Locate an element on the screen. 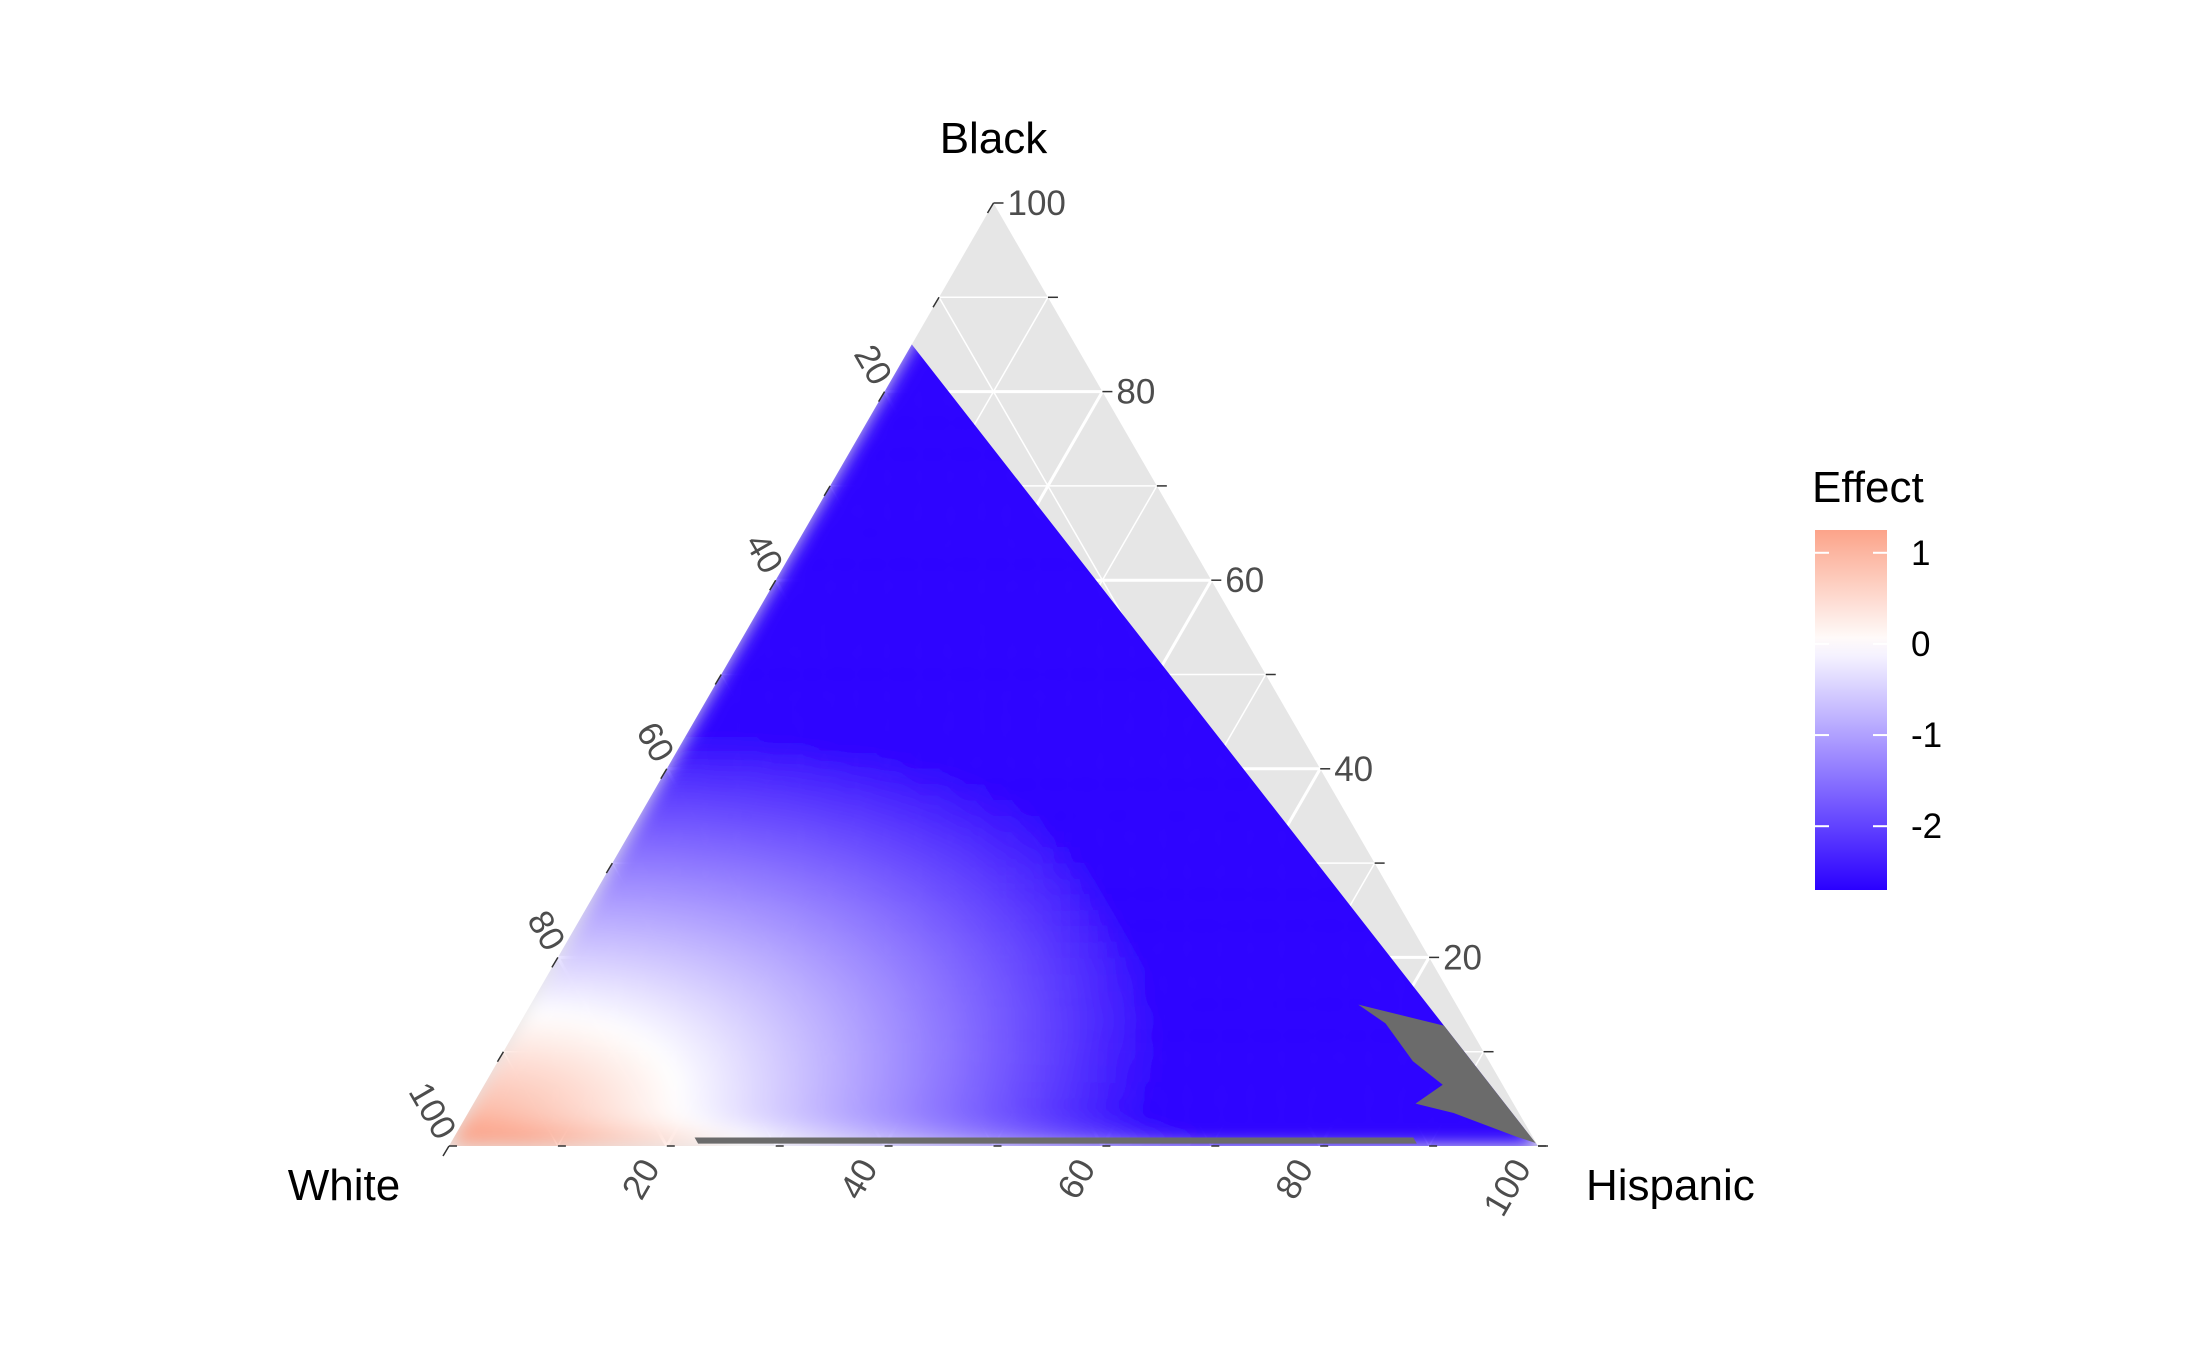 This screenshot has width=2187, height=1351. apex-label-hispanic: Hispanic is located at coordinates (1670, 1185).